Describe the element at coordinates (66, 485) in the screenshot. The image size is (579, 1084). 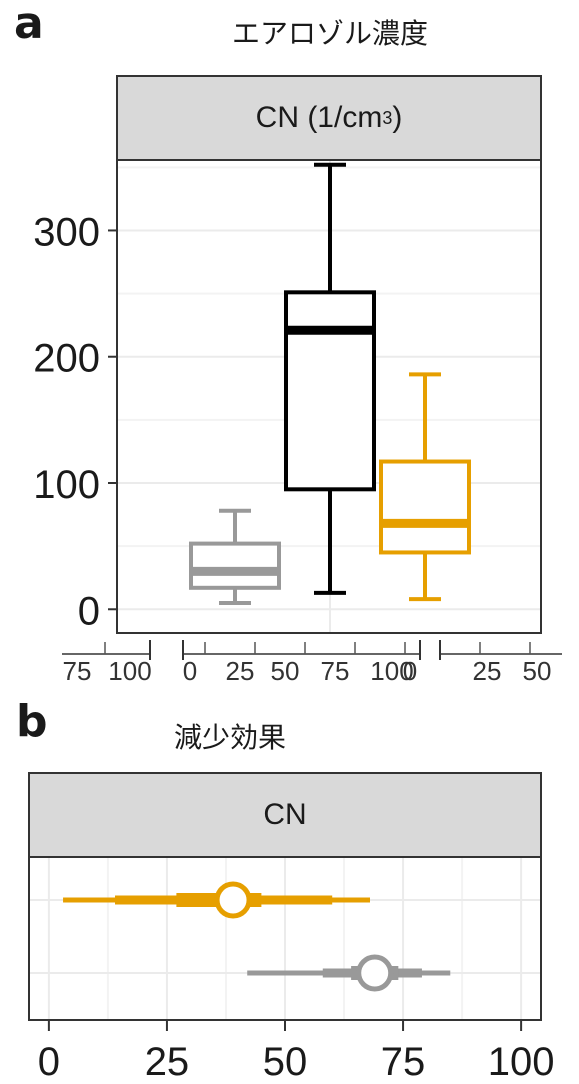
I see `a-y-tick-label: 100` at that location.